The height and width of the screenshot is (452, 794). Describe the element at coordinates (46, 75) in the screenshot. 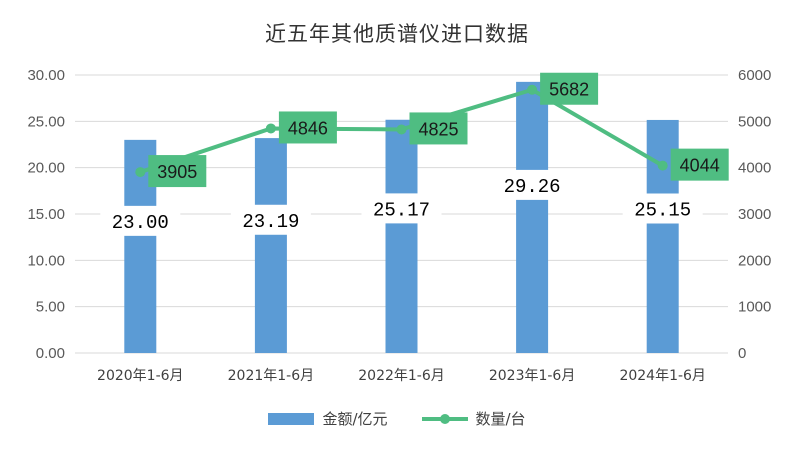

I see `y-left-tick-label: 30.00` at that location.